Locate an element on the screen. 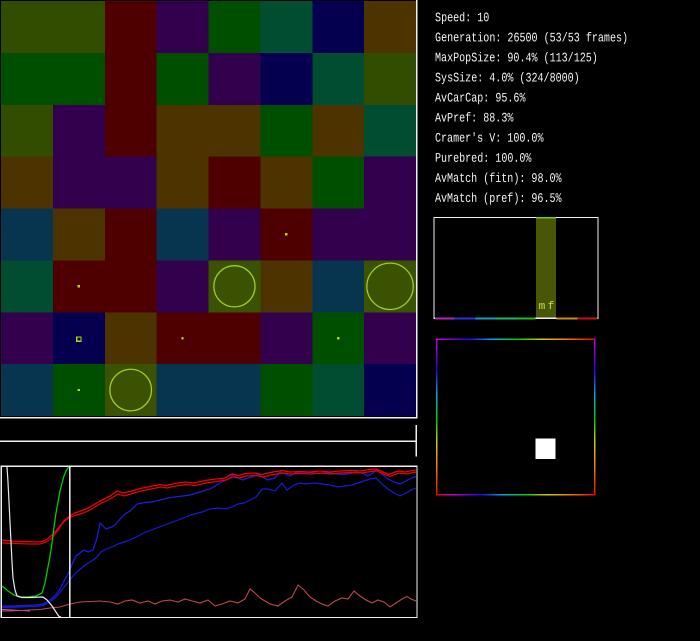  svg-text: m is located at coordinates (542, 307).